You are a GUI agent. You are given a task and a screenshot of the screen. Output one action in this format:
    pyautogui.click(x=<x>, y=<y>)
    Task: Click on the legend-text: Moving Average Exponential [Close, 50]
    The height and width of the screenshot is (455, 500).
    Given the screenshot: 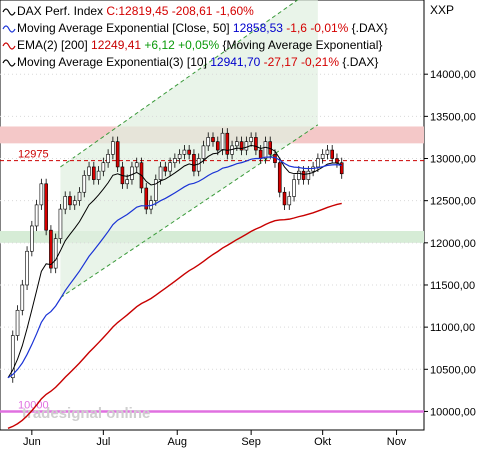 What is the action you would take?
    pyautogui.click(x=123, y=28)
    